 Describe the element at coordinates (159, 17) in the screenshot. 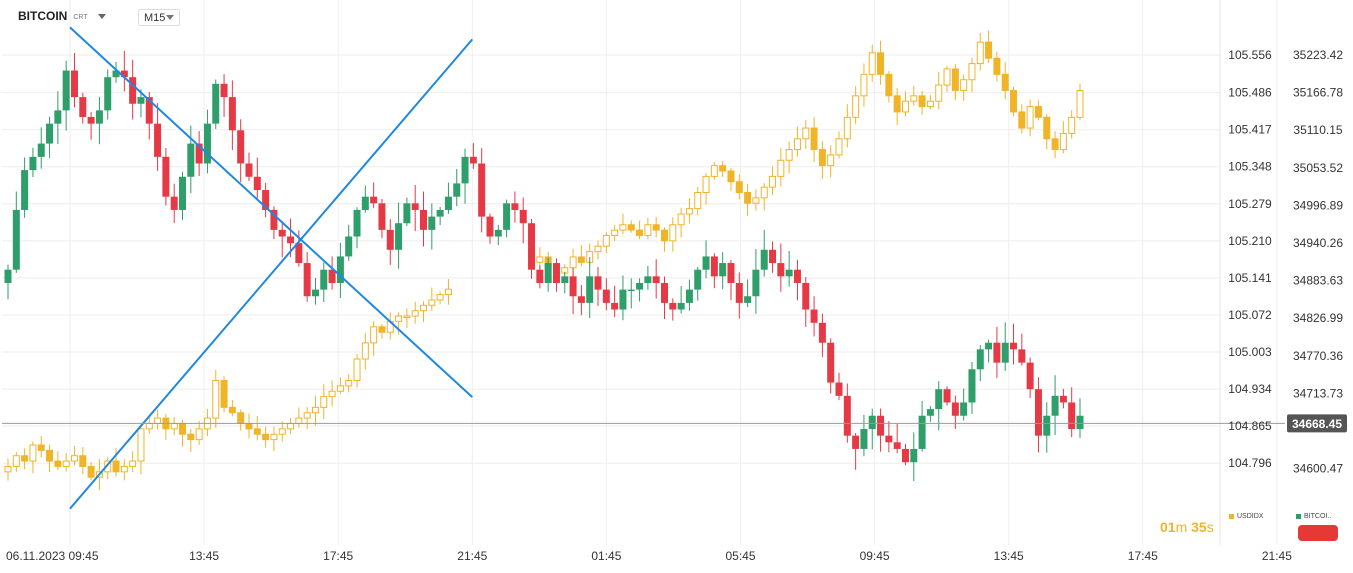

I see `timeframe-dropdown: M15` at that location.